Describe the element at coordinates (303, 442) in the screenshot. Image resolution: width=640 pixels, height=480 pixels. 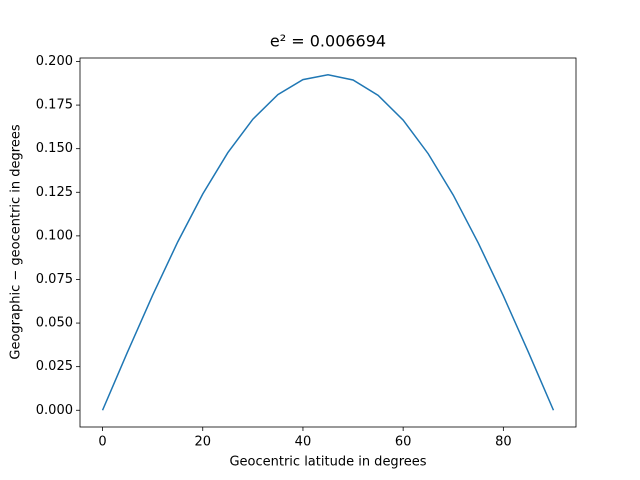
I see `x-tick-label: 40` at that location.